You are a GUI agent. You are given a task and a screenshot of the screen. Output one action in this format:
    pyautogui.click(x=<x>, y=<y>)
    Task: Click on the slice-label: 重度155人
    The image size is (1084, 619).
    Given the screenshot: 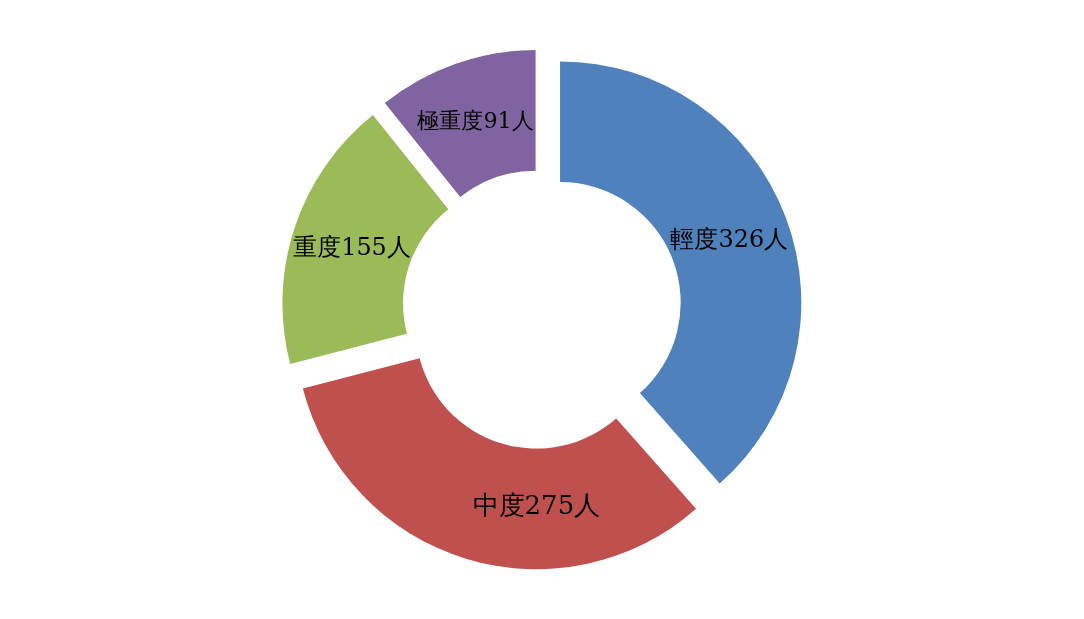 What is the action you would take?
    pyautogui.click(x=352, y=246)
    